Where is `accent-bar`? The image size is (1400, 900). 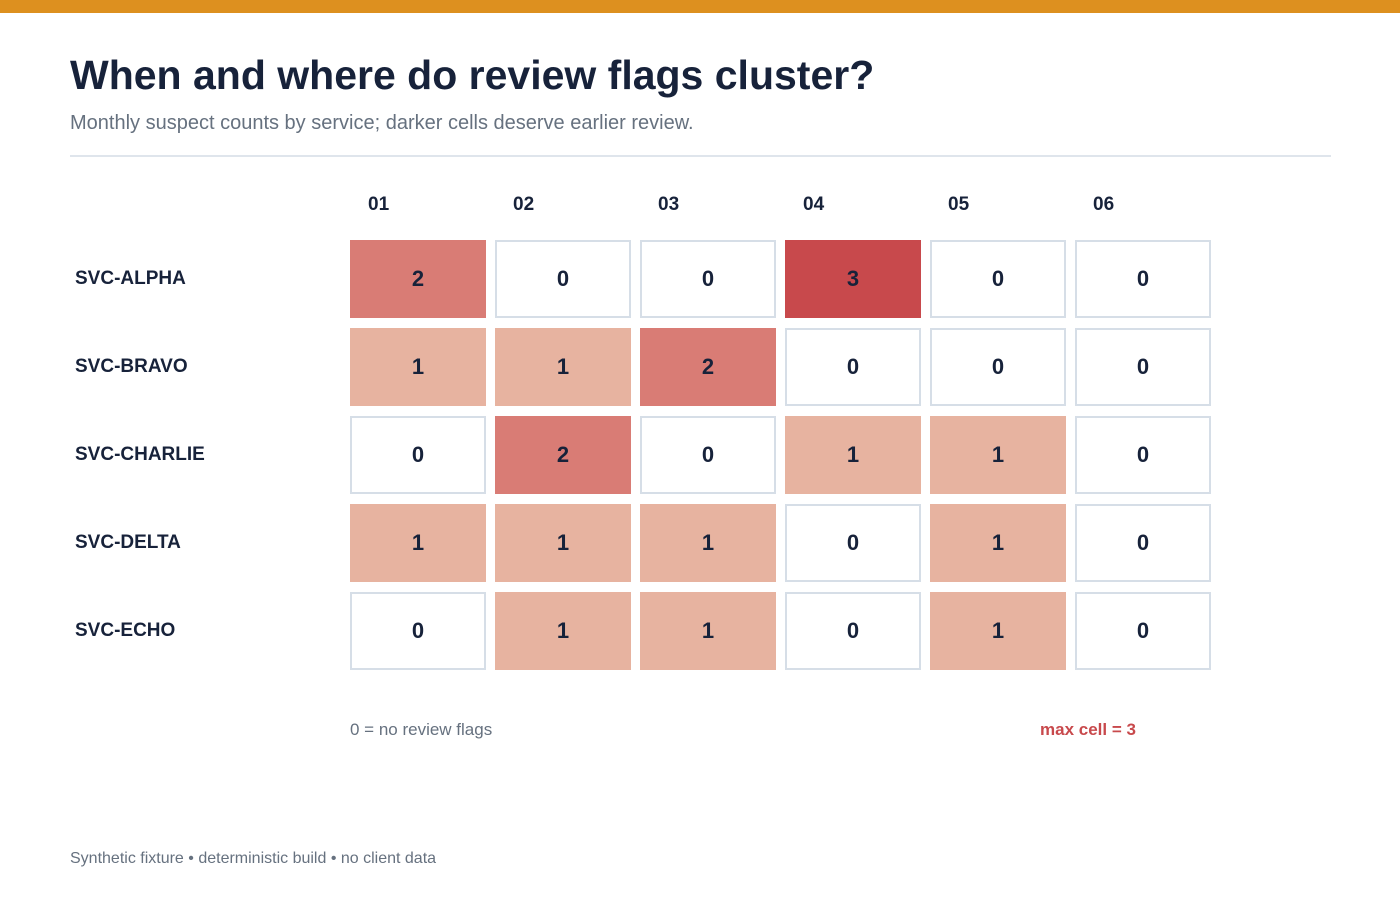 accent-bar is located at coordinates (700, 6).